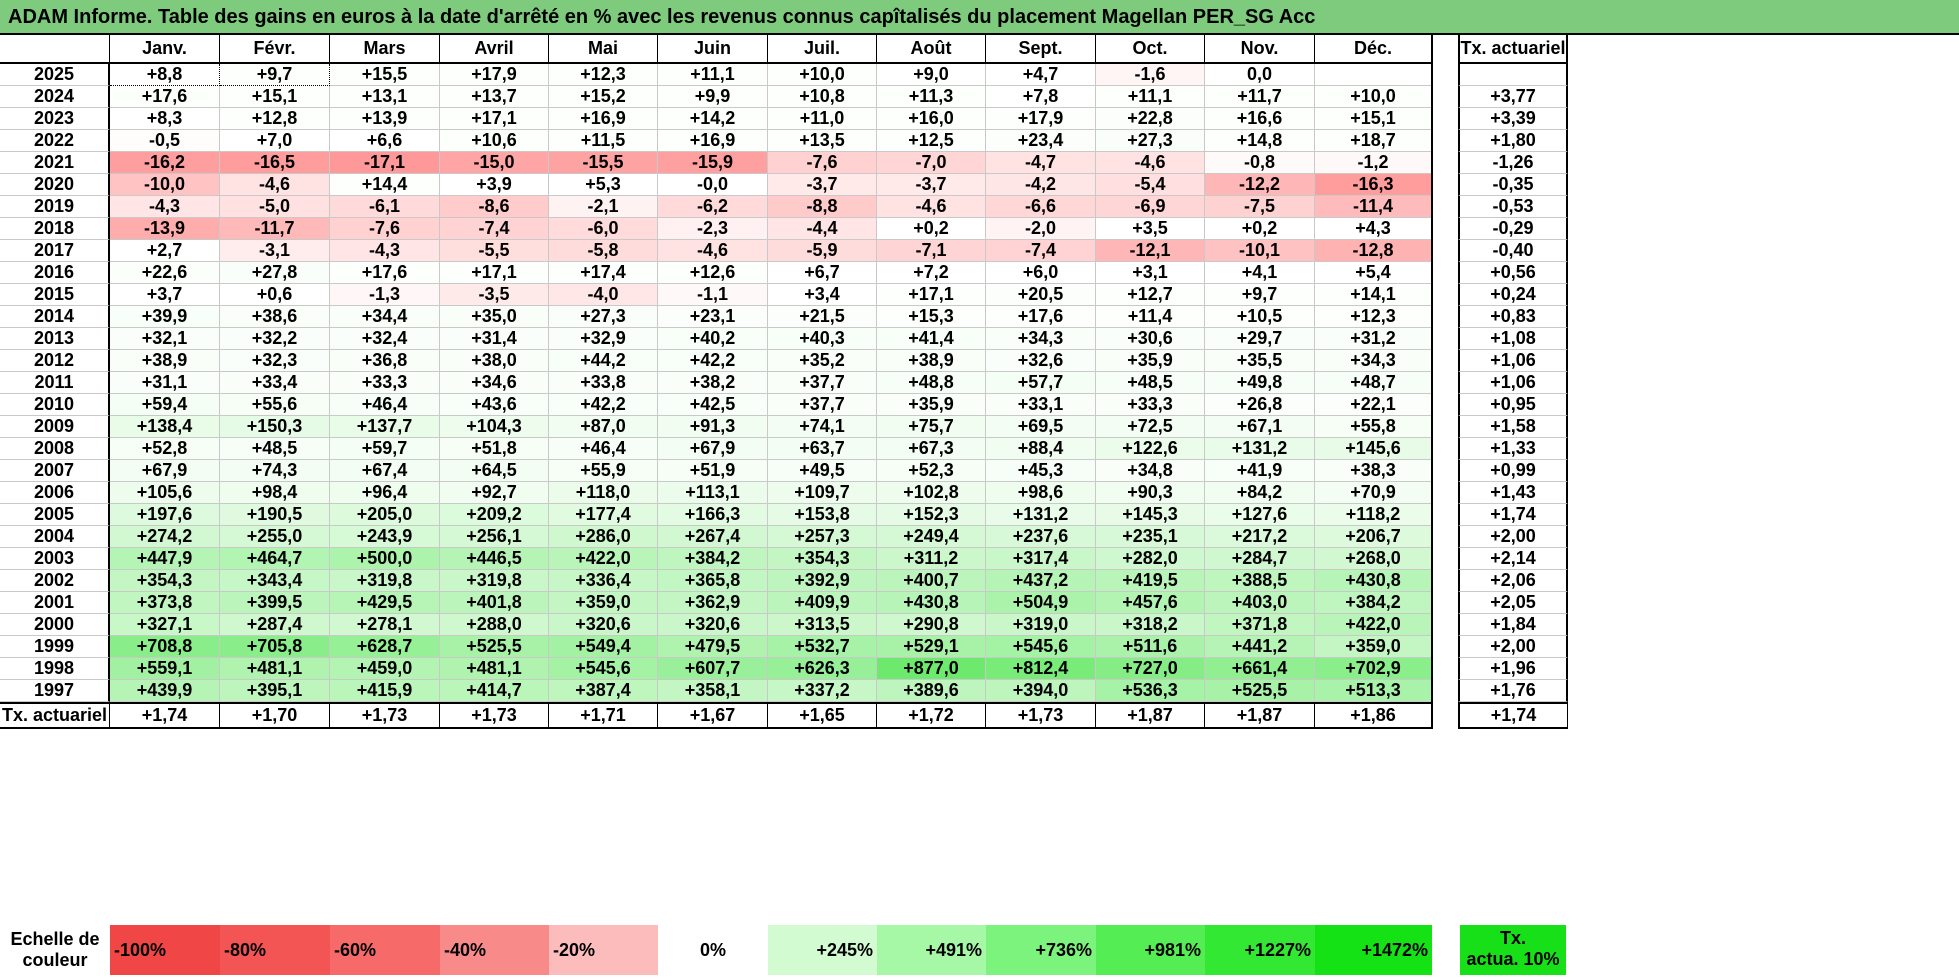  I want to click on table-cell: +11,0, so click(822, 119).